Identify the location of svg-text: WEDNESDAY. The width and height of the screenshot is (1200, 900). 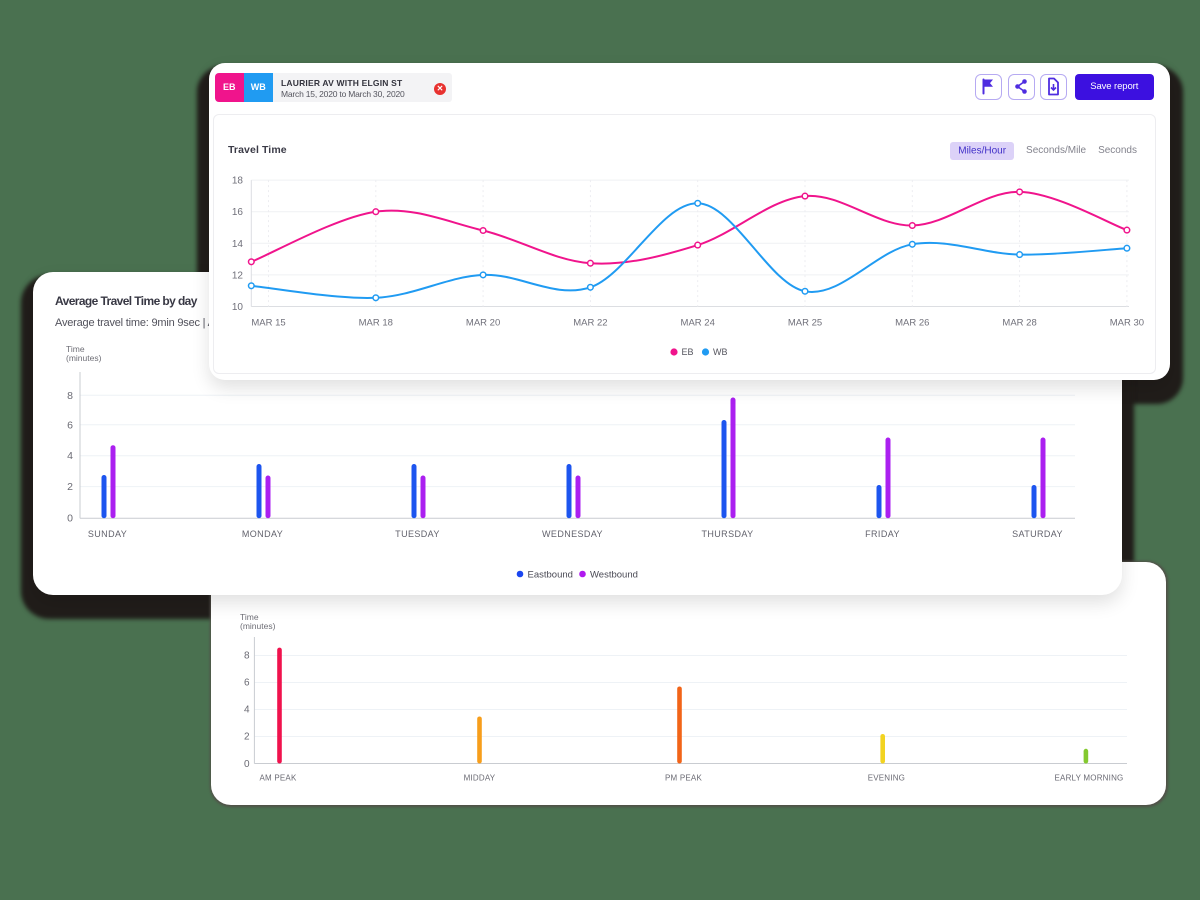
(572, 534).